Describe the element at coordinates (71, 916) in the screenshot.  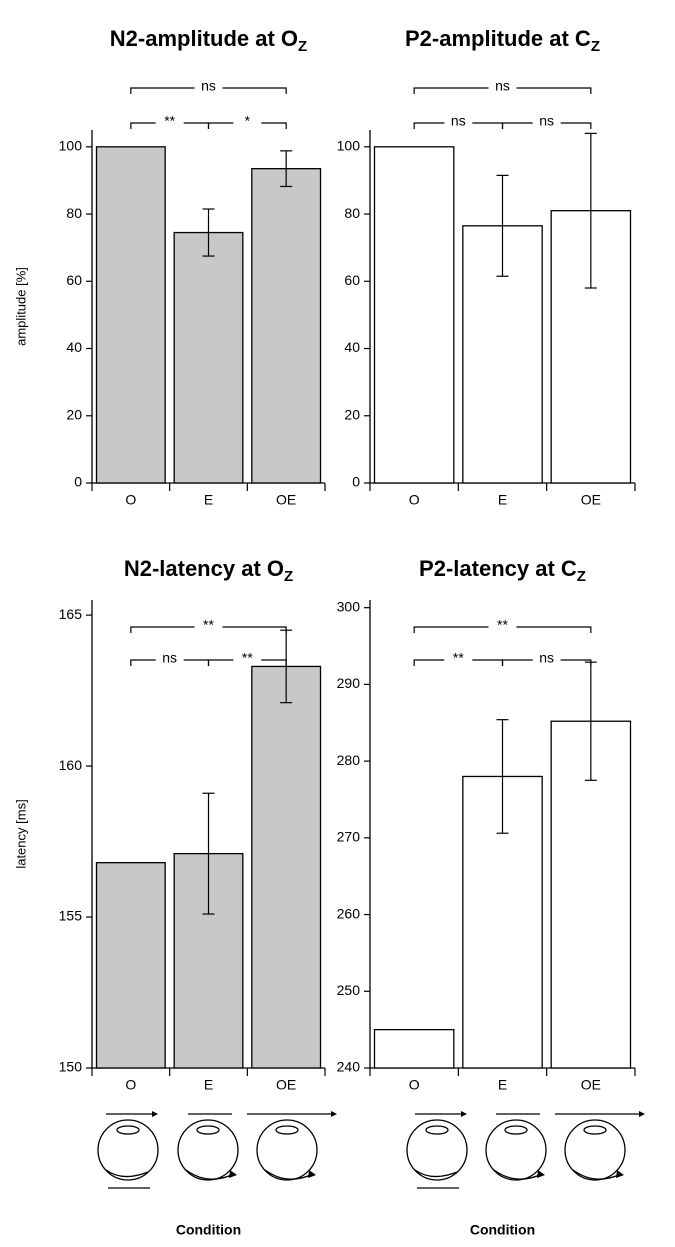
I see `y-tick-label: 155` at that location.